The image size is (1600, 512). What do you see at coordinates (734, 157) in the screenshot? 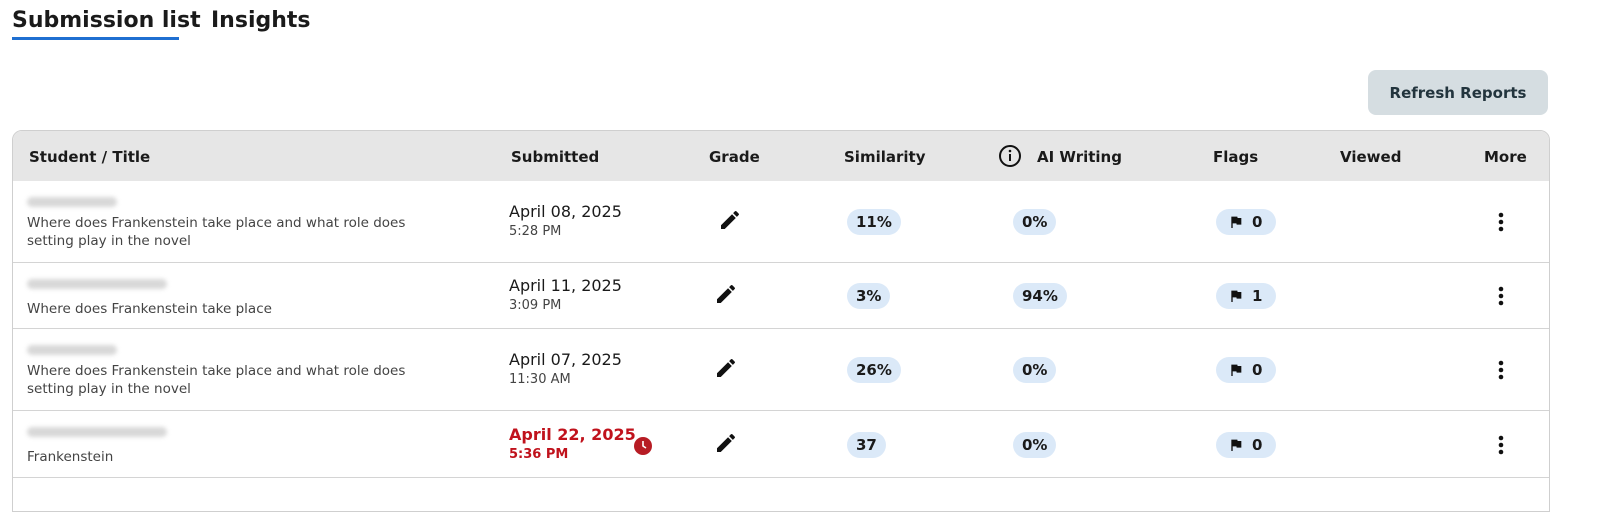
I see `column-header: Grade` at bounding box center [734, 157].